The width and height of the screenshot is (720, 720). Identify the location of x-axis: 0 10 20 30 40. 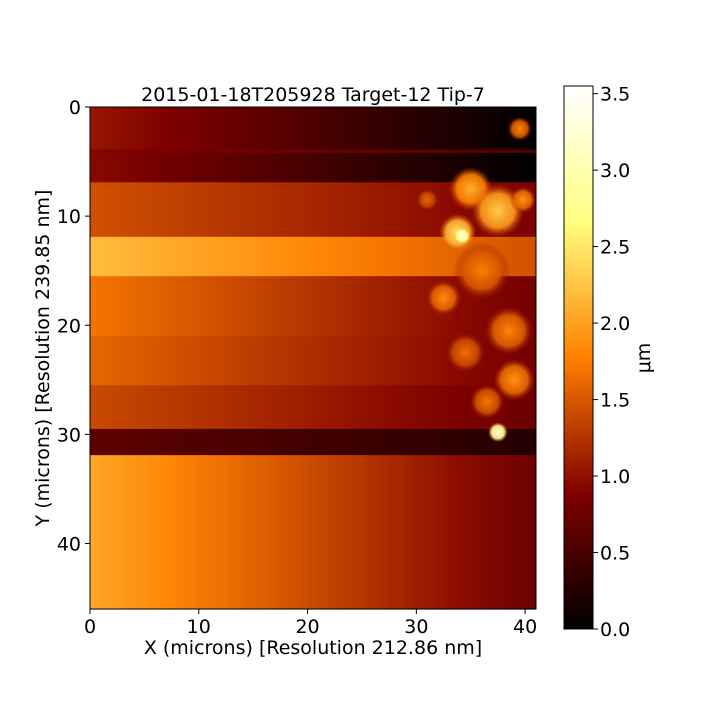
(310, 623).